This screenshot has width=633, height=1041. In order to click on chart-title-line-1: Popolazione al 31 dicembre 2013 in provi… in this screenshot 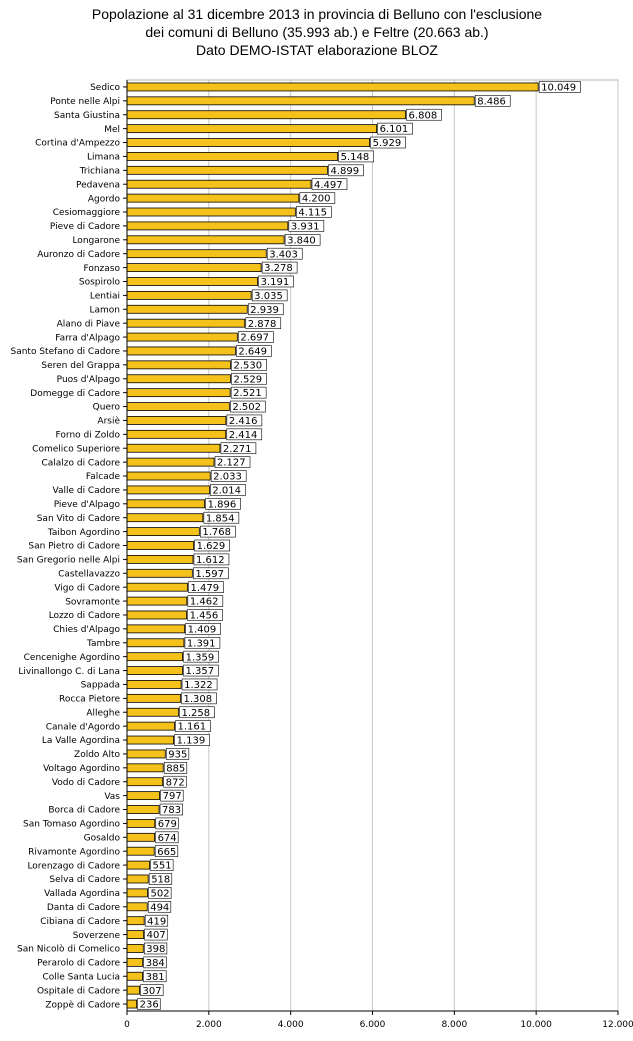, I will do `click(317, 14)`.